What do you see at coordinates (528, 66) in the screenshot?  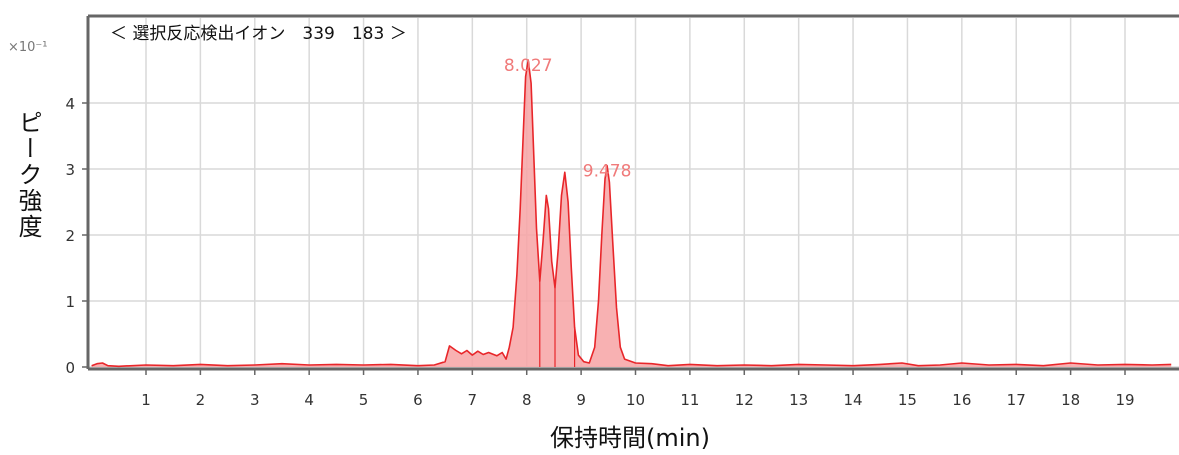 I see `peak-label-1: 8.027` at bounding box center [528, 66].